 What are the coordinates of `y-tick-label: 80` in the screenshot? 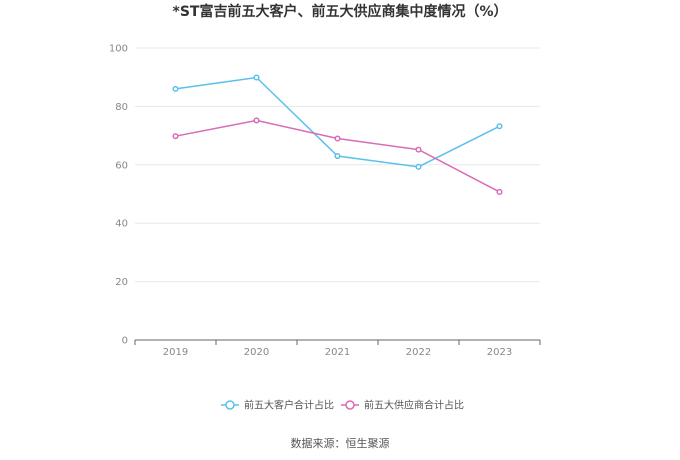 It's located at (121, 107).